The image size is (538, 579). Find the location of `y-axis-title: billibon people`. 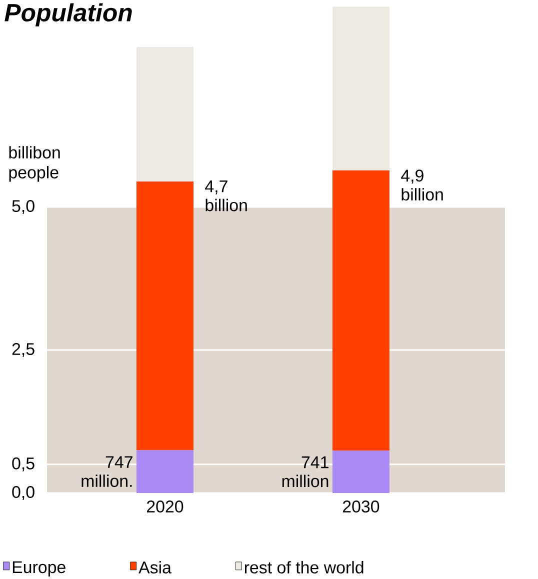

y-axis-title: billibon people is located at coordinates (34, 164).